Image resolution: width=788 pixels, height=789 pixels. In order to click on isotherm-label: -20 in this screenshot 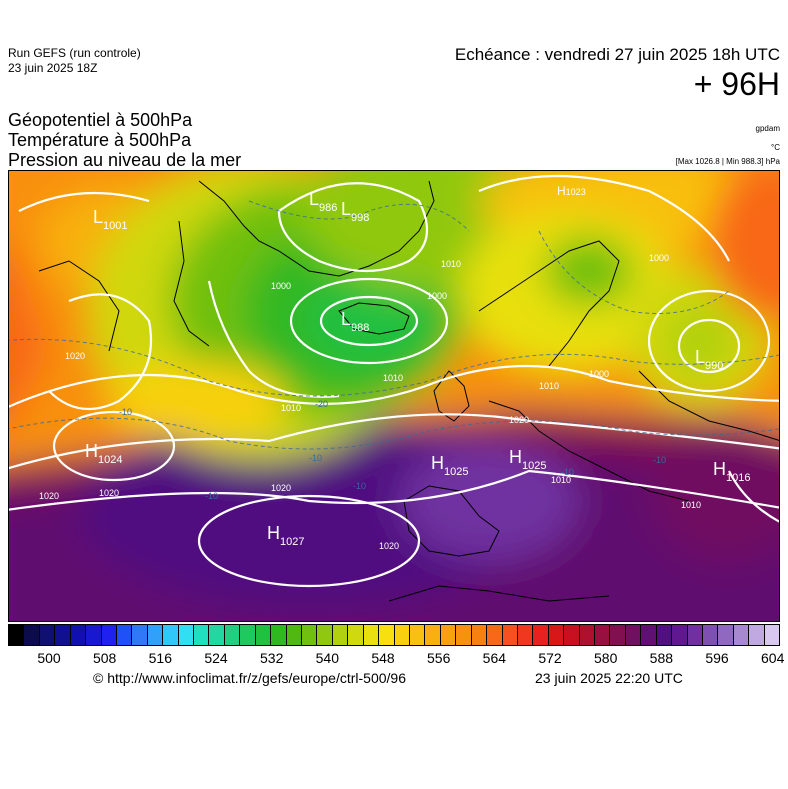, I will do `click(321, 404)`.